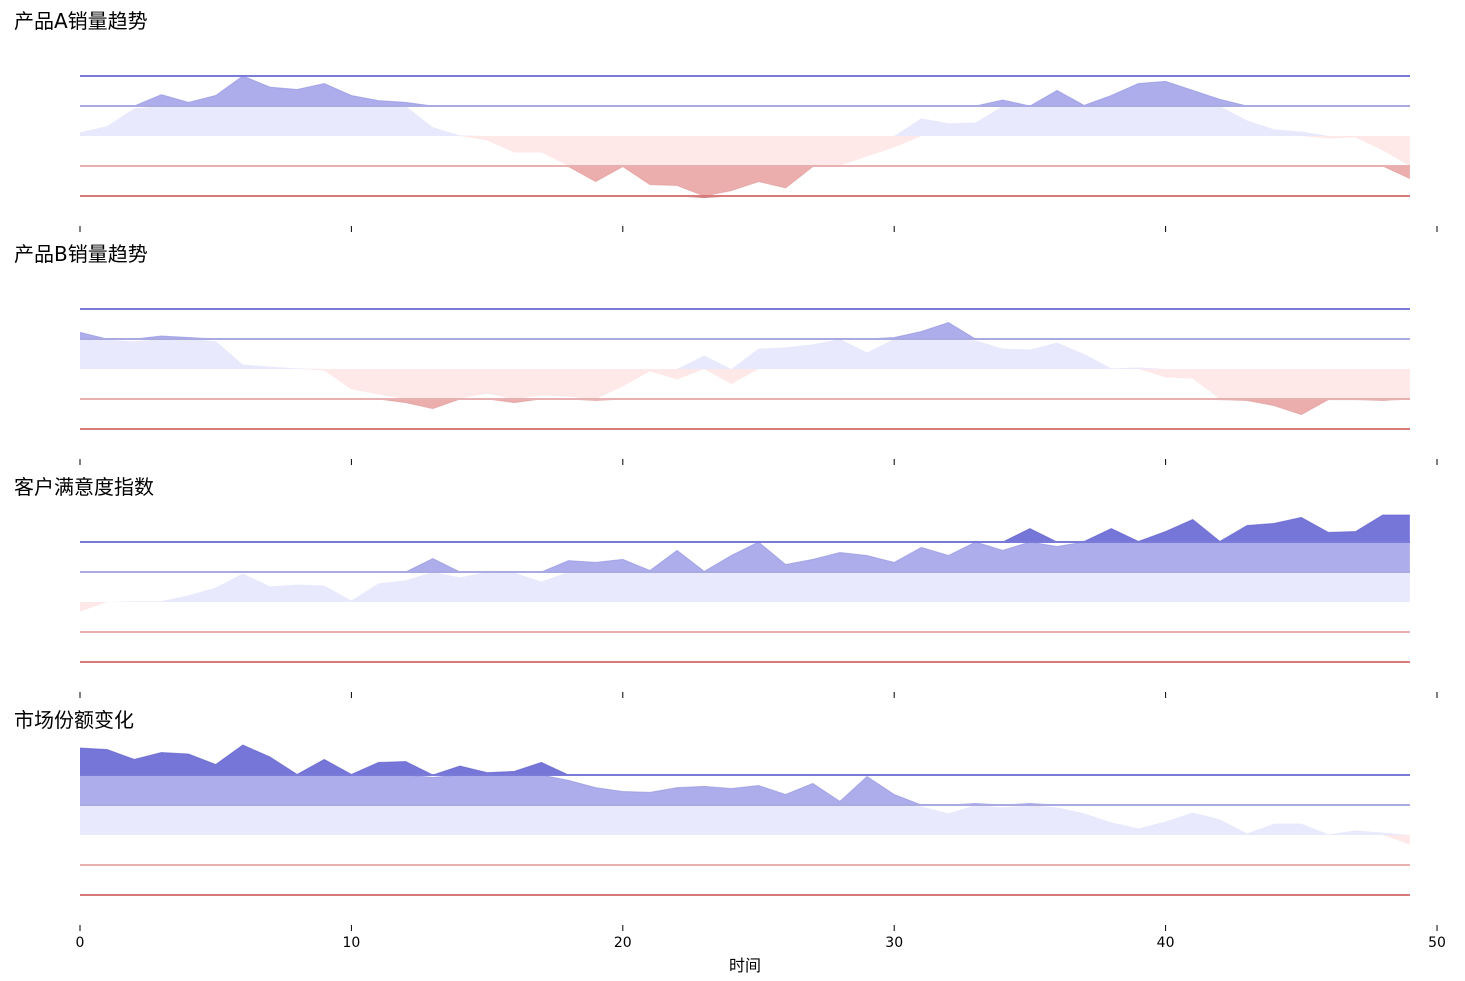 This screenshot has height=981, width=1465. What do you see at coordinates (81, 254) in the screenshot?
I see `panel-title: 产品B销量趋势` at bounding box center [81, 254].